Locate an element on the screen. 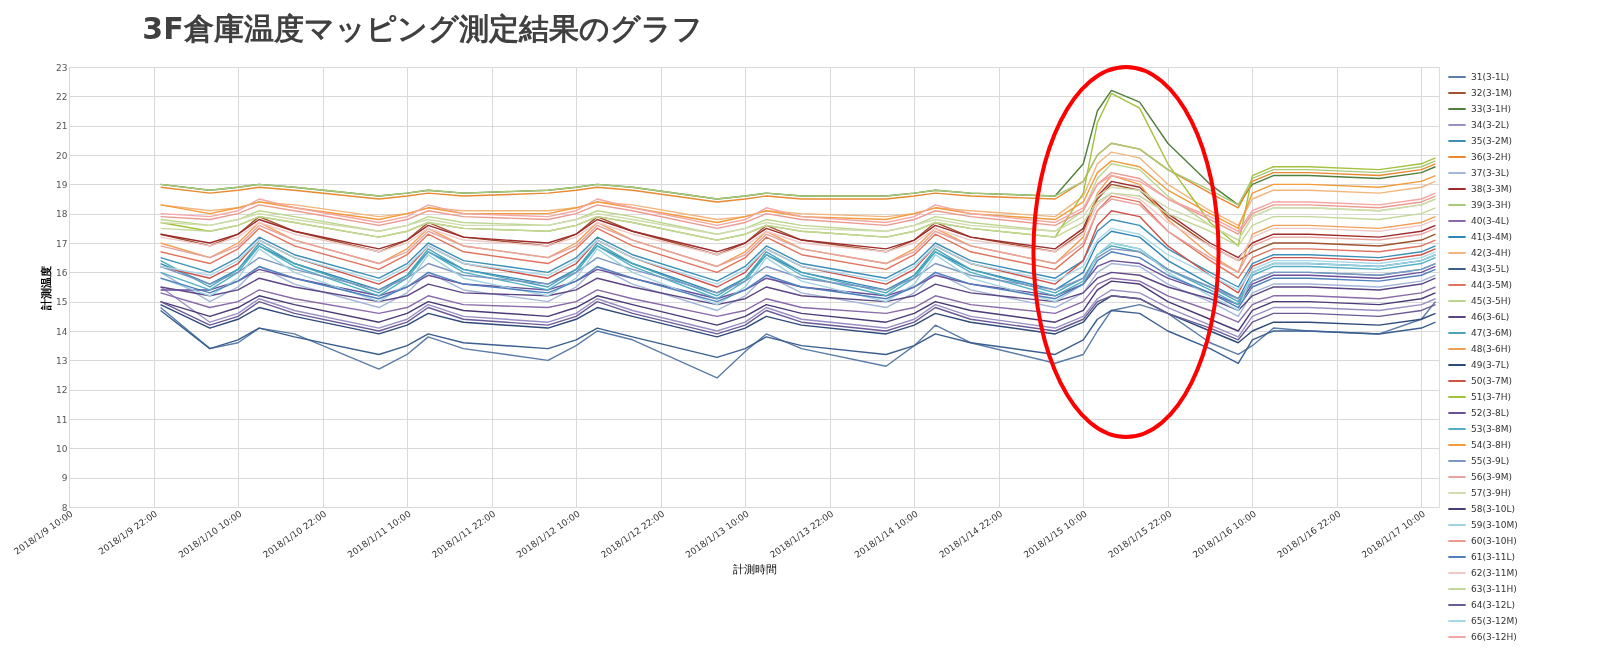 This screenshot has width=1606, height=664. legend-label: 51(3-7H) is located at coordinates (1491, 397).